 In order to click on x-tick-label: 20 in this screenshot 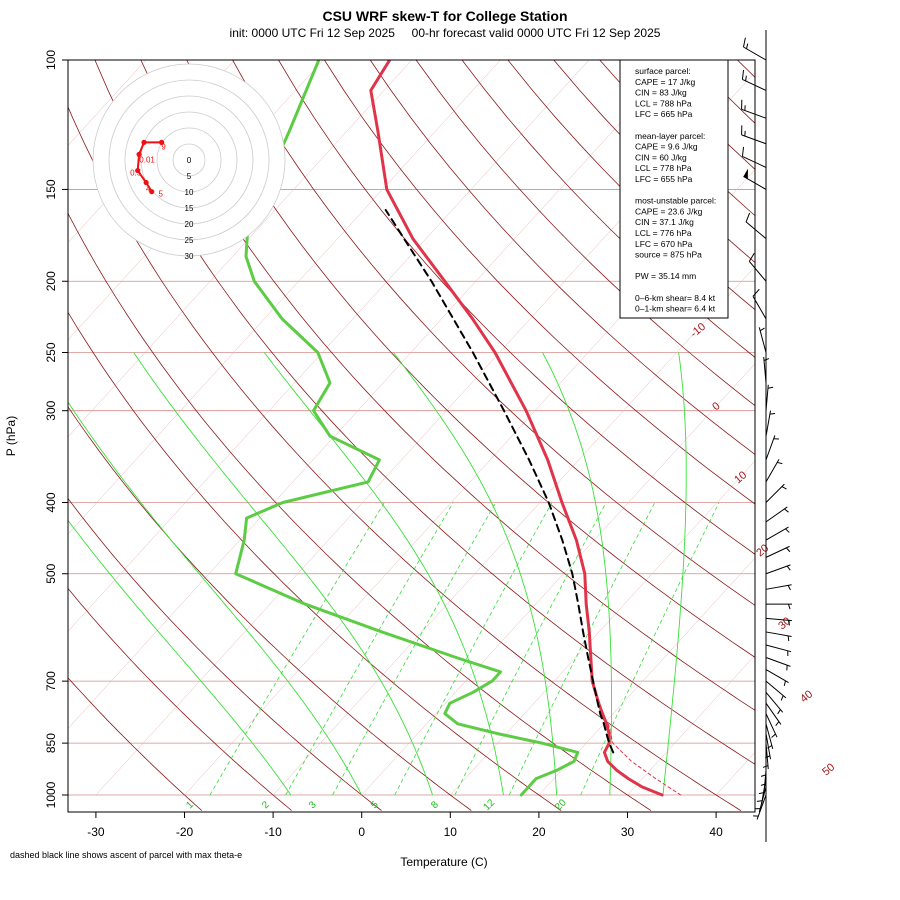, I will do `click(539, 832)`.